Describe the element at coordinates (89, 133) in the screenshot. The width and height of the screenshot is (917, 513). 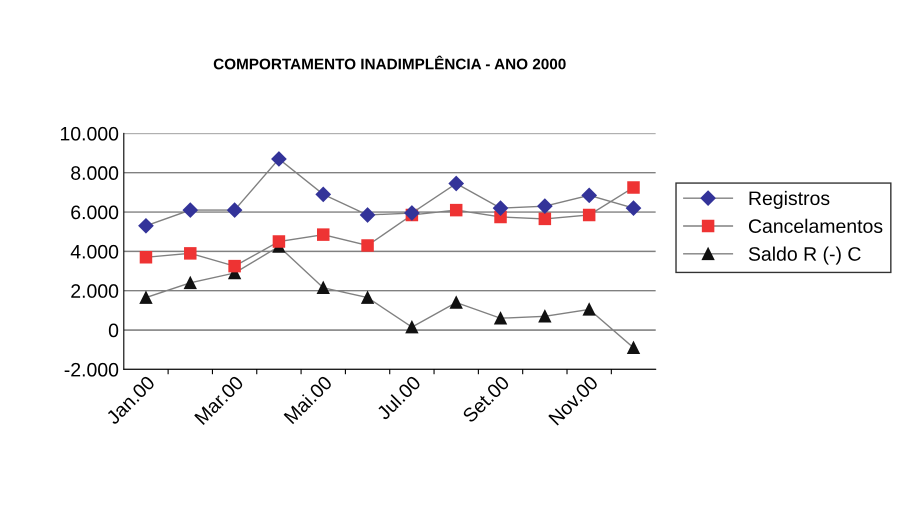
I see `y-tick-label: 10.000` at that location.